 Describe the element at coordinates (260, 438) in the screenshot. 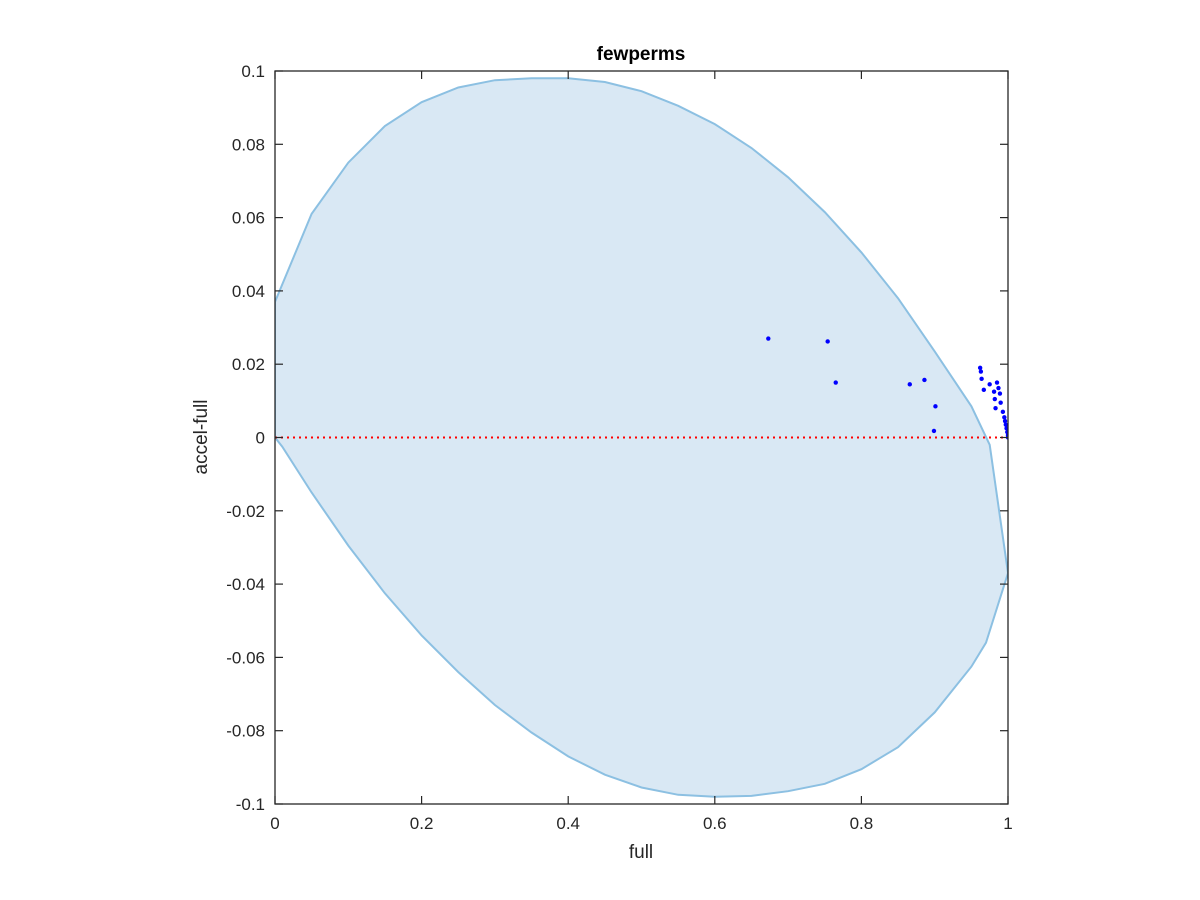

I see `y-tick-label: 0` at that location.